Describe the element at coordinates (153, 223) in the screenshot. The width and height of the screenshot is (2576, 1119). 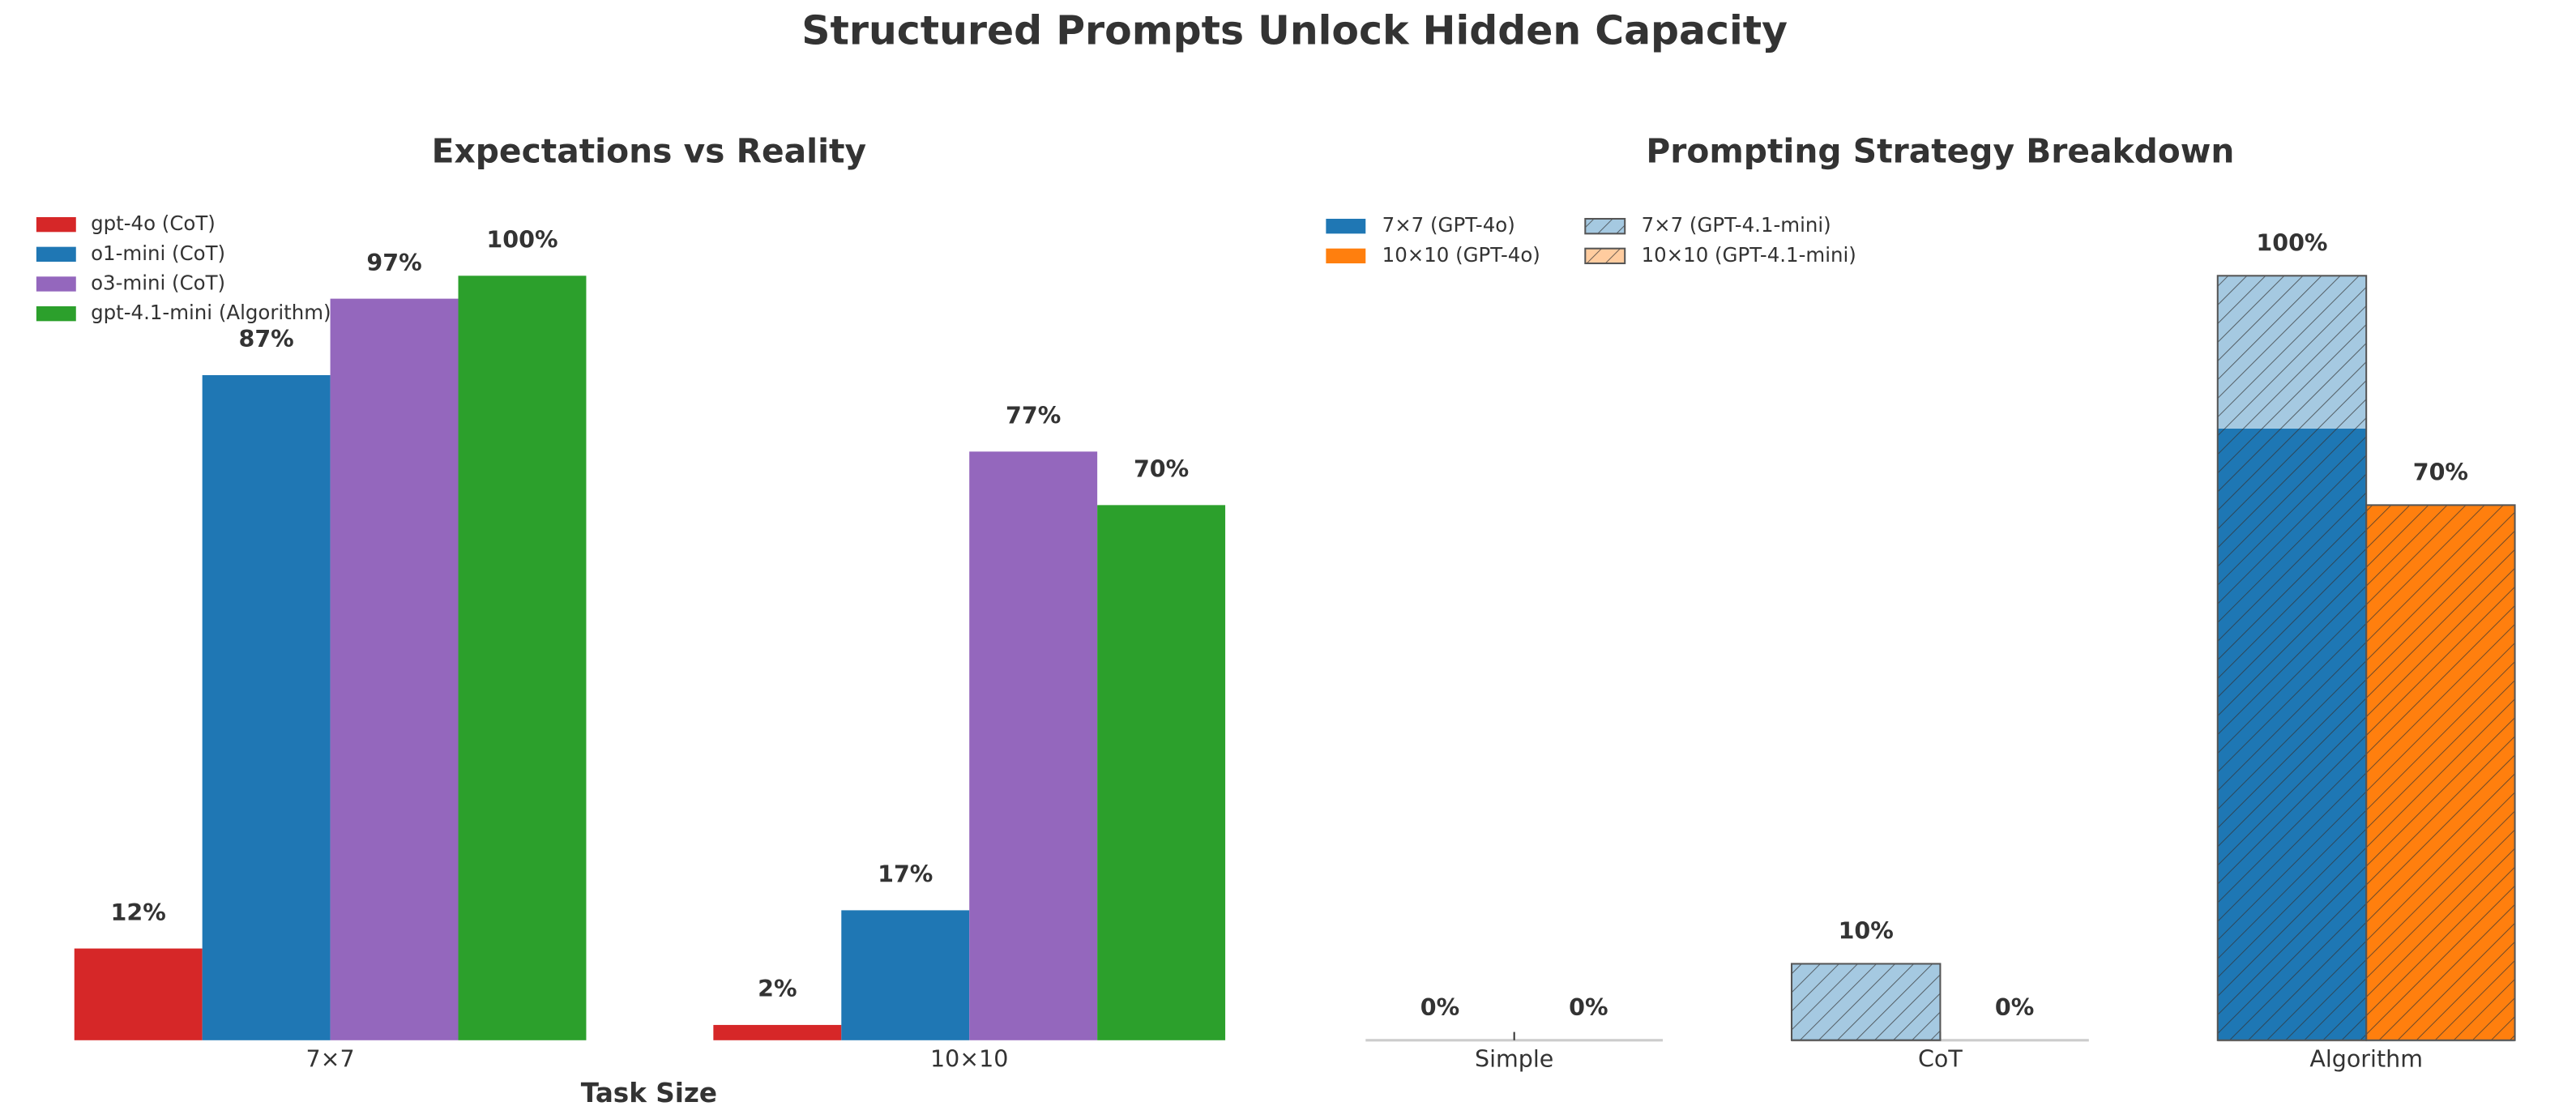
I see `legend-label: gpt-4o (CoT)` at that location.